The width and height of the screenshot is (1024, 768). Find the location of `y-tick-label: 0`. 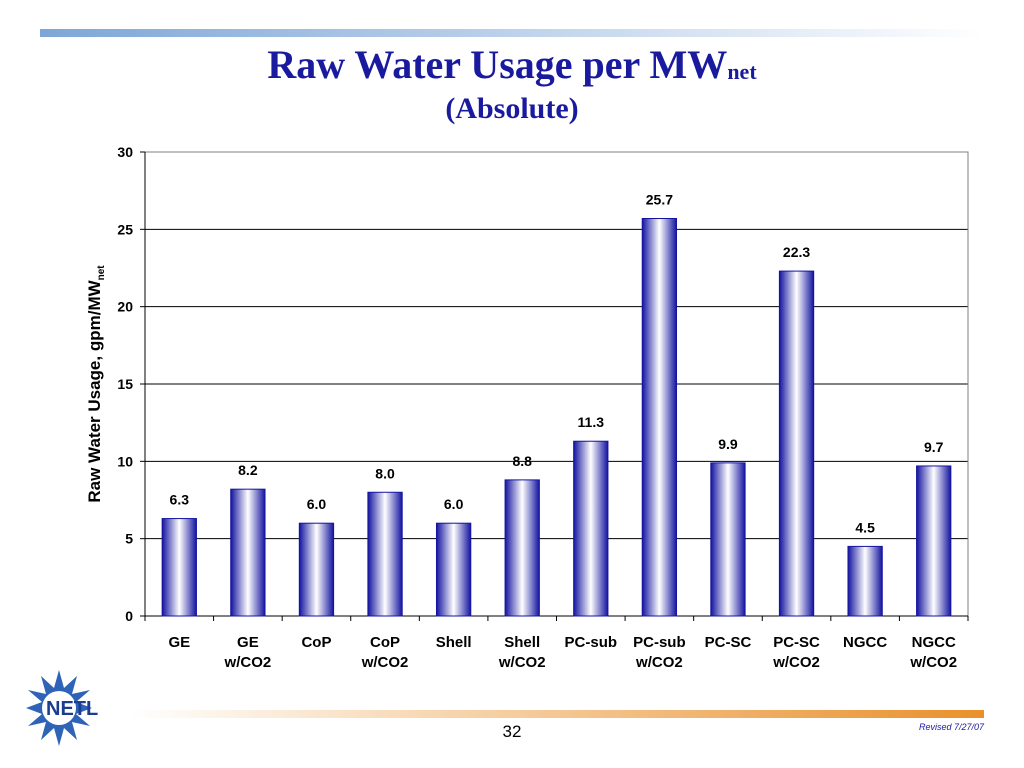

y-tick-label: 0 is located at coordinates (129, 616).